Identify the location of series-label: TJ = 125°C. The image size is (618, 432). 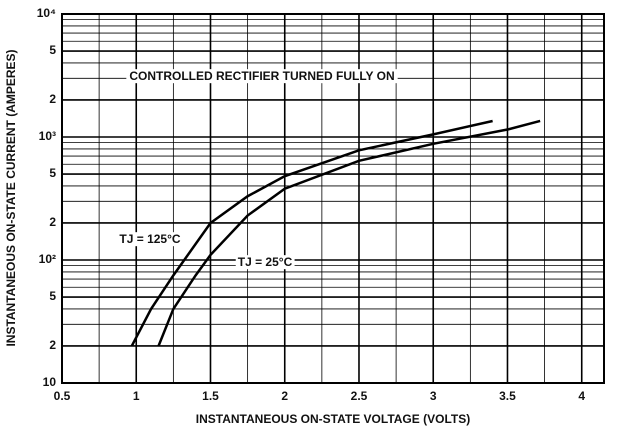
(150, 239).